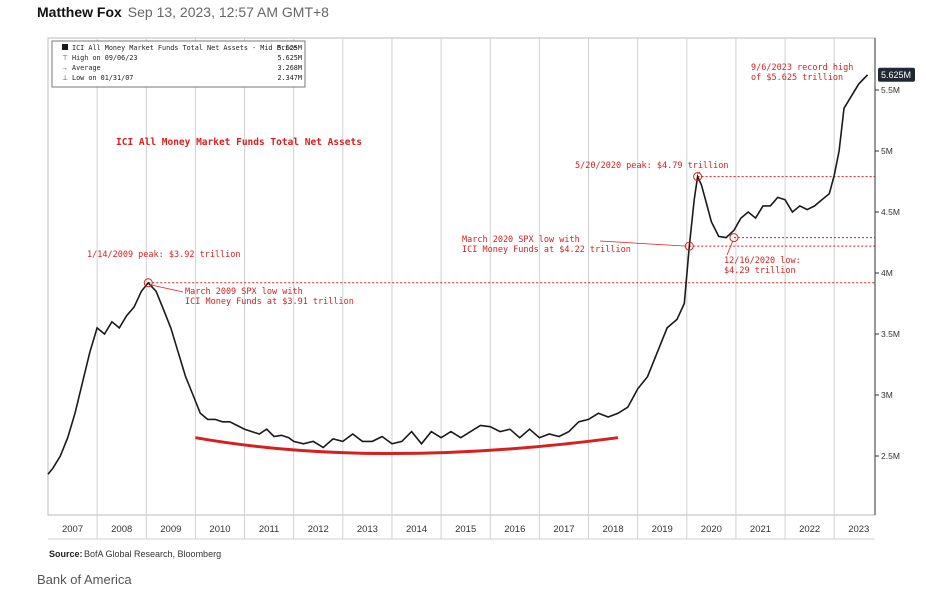  Describe the element at coordinates (858, 529) in the screenshot. I see `x-tick-label: 2023` at that location.